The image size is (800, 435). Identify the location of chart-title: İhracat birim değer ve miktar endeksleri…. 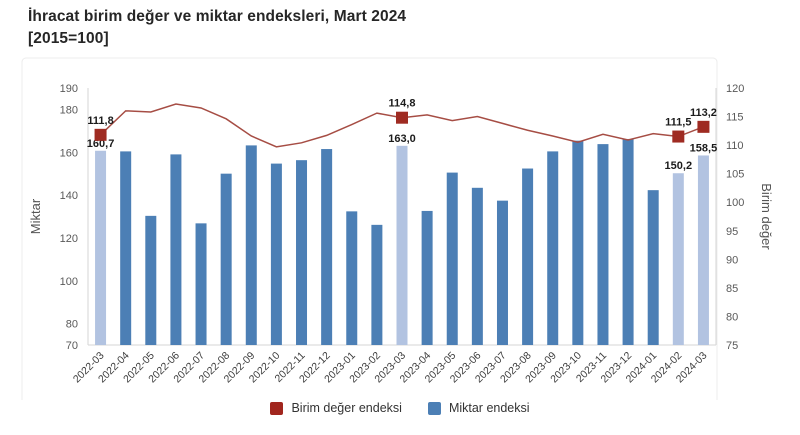
(217, 28).